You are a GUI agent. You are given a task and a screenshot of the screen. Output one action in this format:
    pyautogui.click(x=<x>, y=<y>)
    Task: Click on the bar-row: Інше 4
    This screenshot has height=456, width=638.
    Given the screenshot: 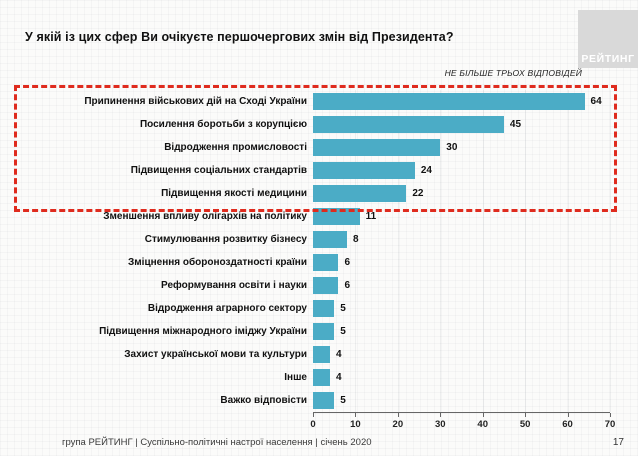 What is the action you would take?
    pyautogui.click(x=319, y=377)
    